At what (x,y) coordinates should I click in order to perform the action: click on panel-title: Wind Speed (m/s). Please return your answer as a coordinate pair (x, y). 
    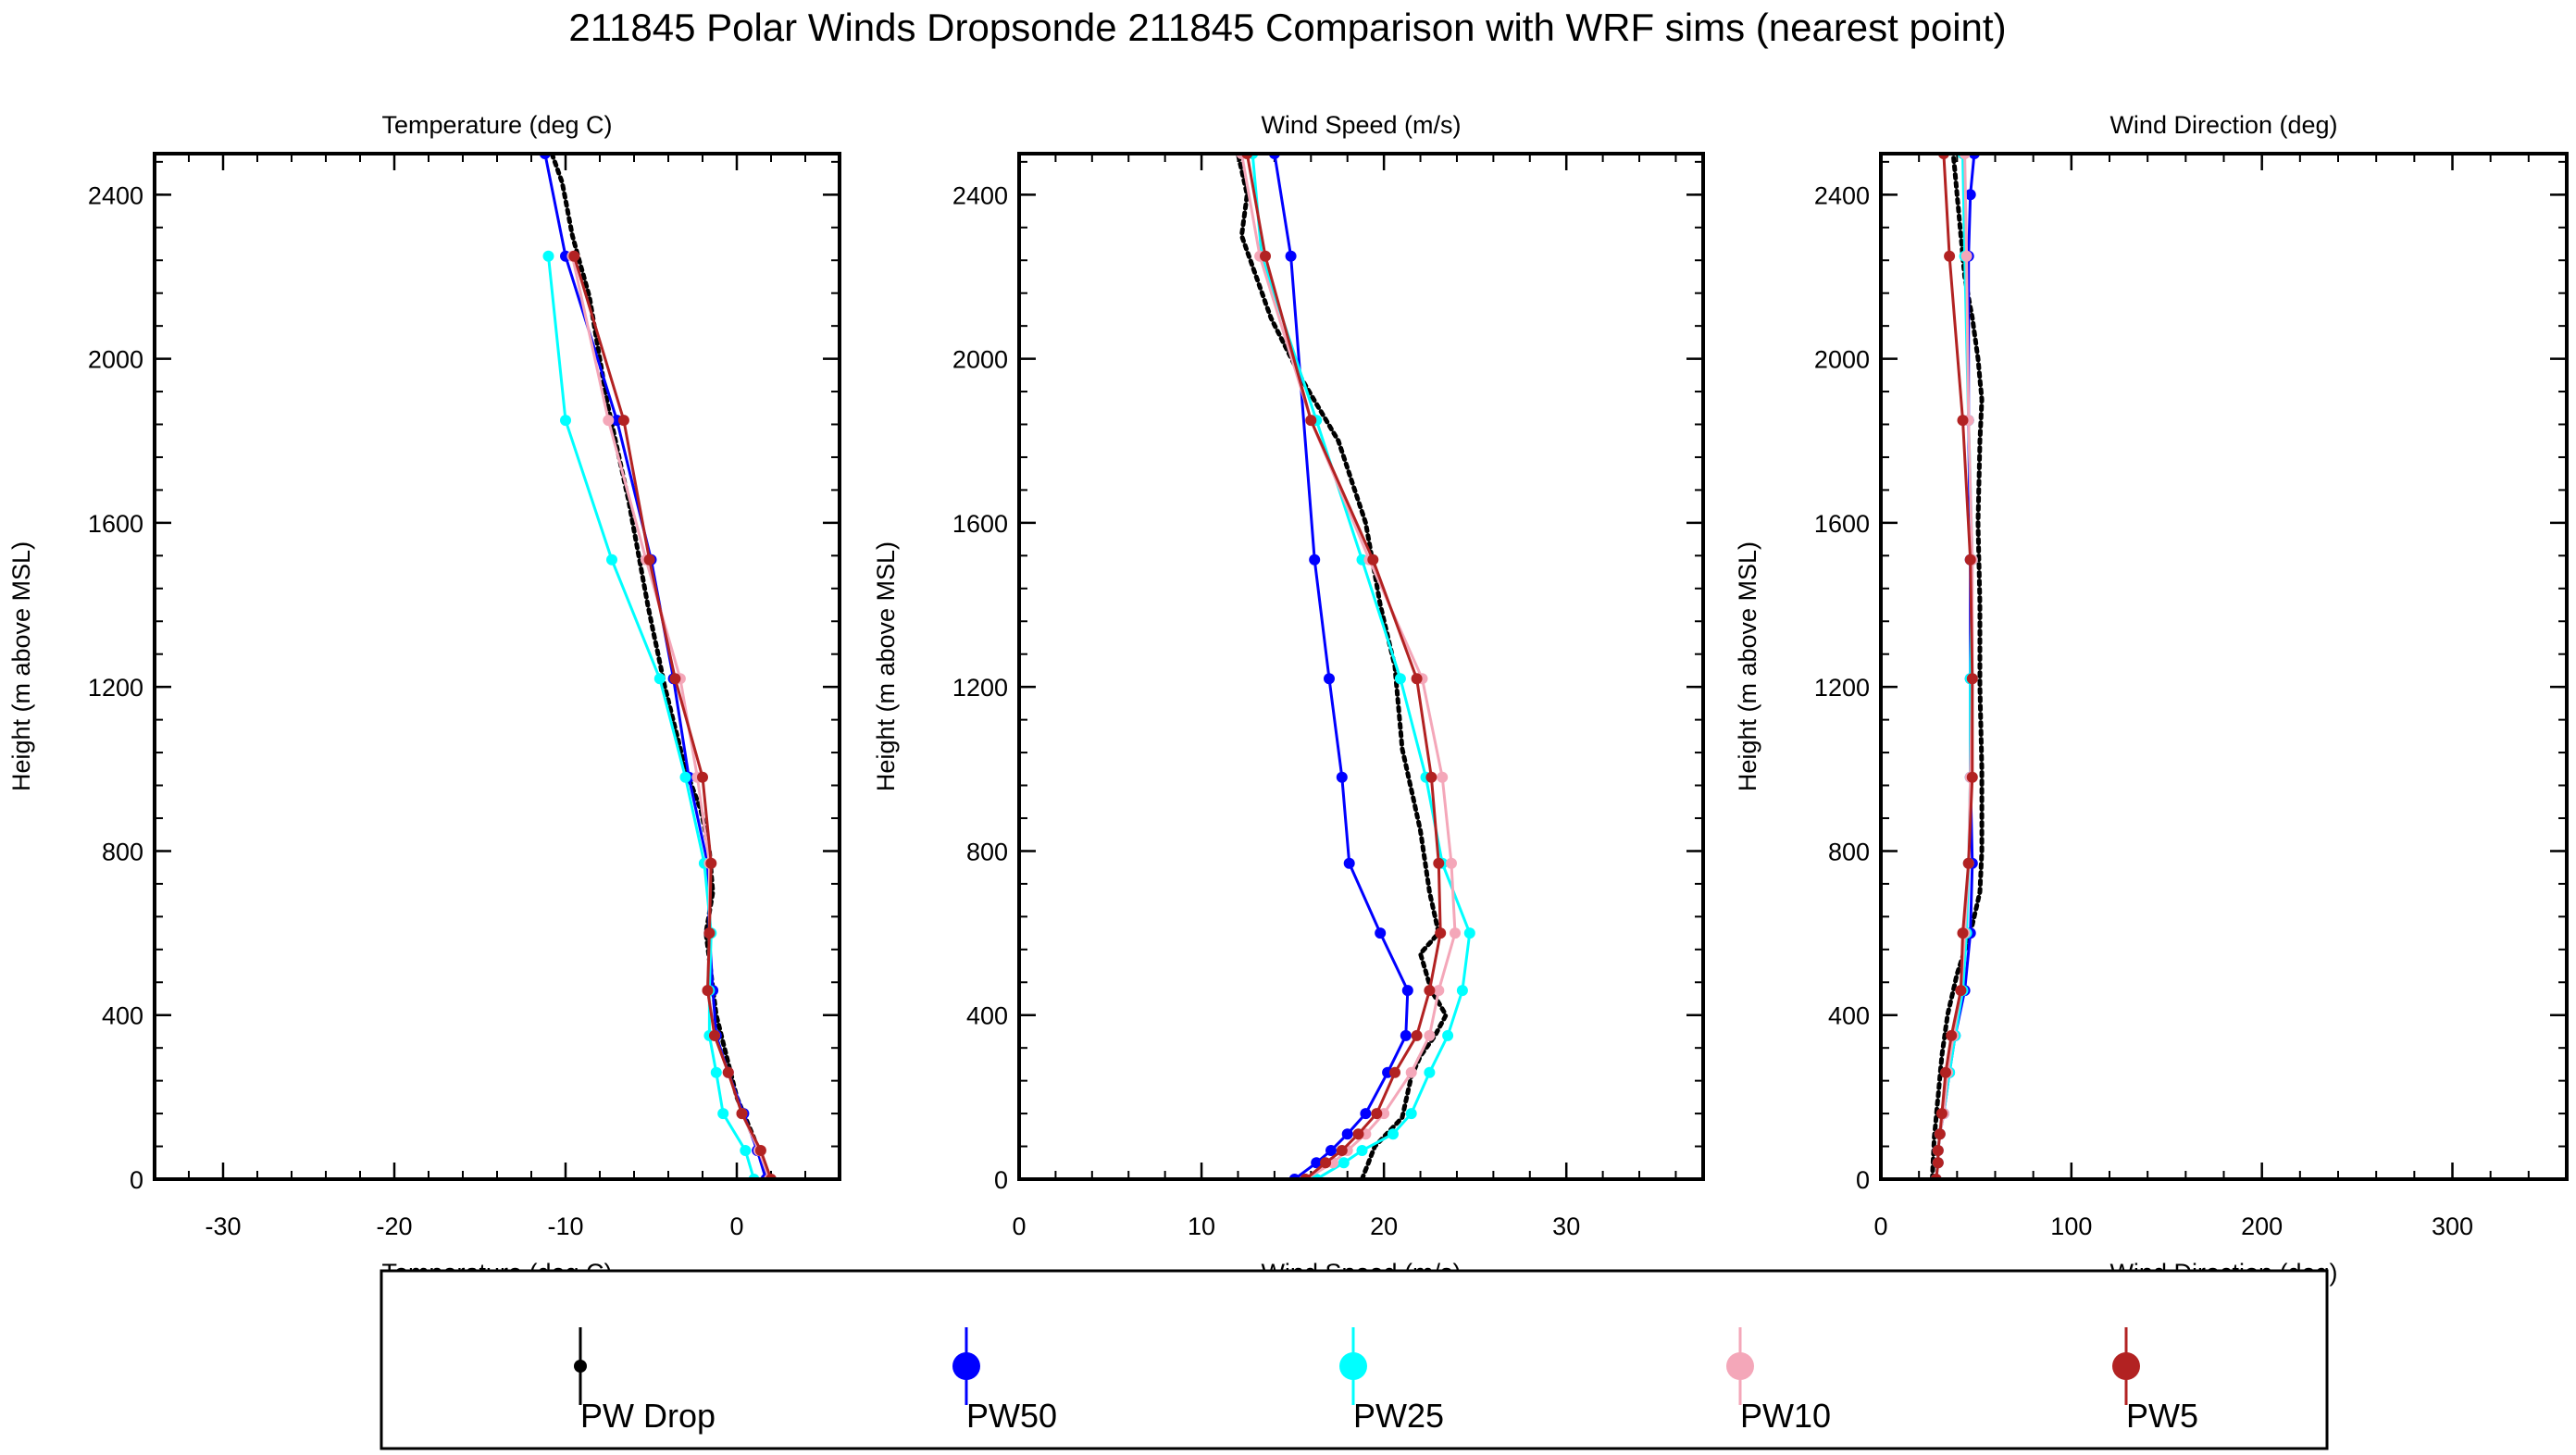
    Looking at the image, I should click on (1361, 125).